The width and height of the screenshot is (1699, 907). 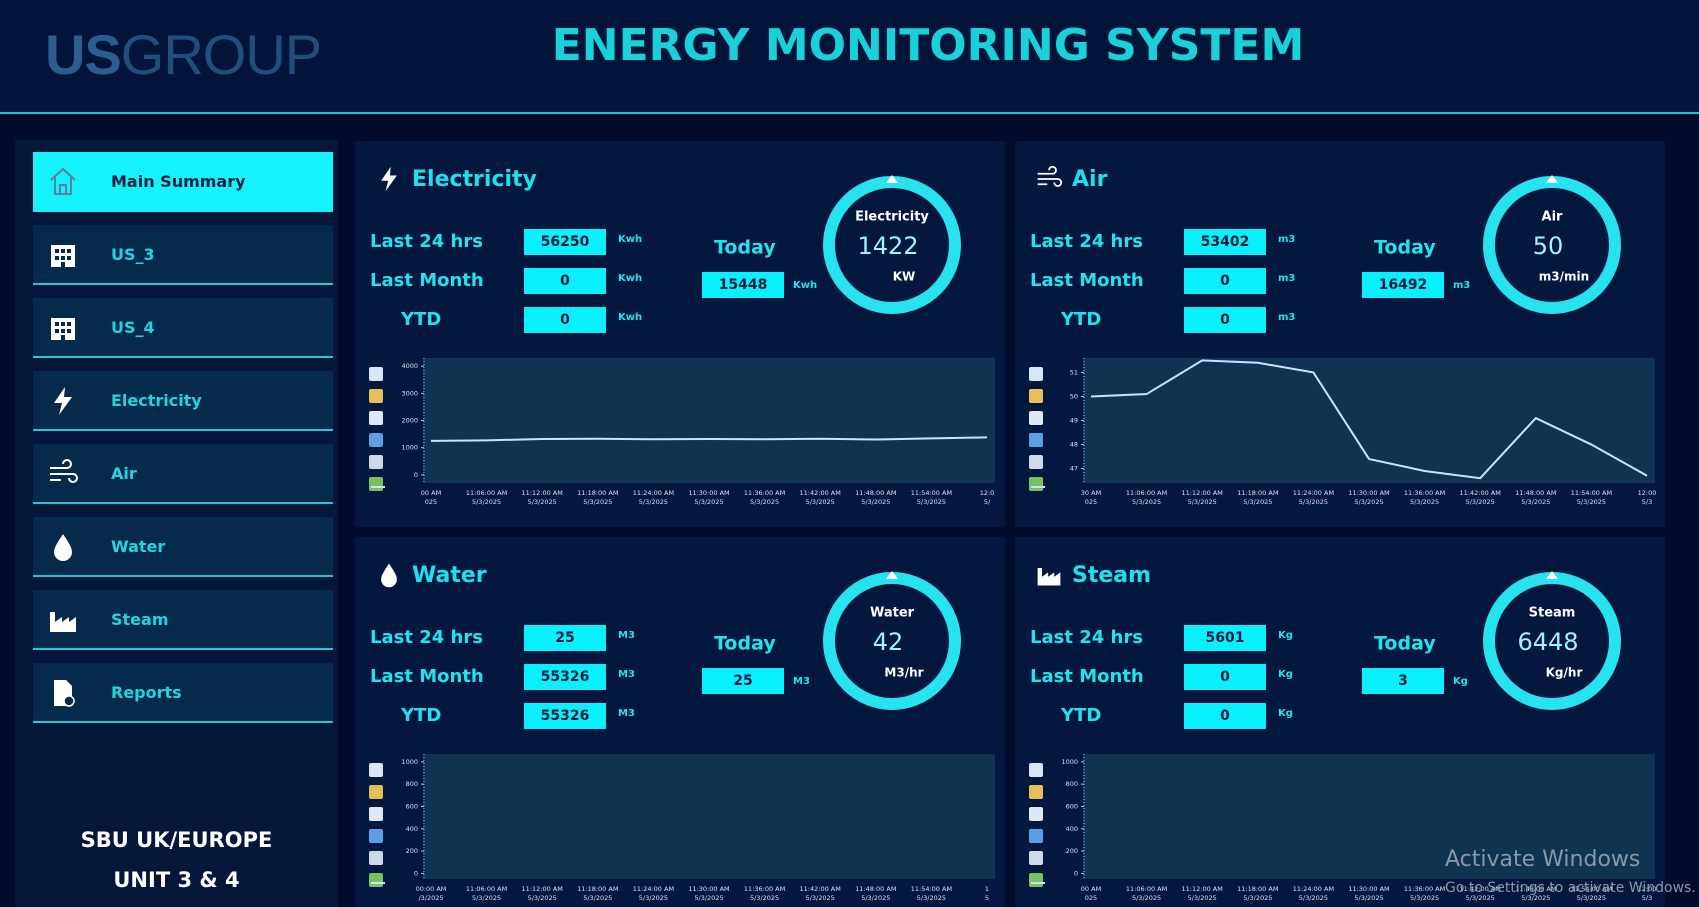 I want to click on nav-item: Reports, so click(x=183, y=693).